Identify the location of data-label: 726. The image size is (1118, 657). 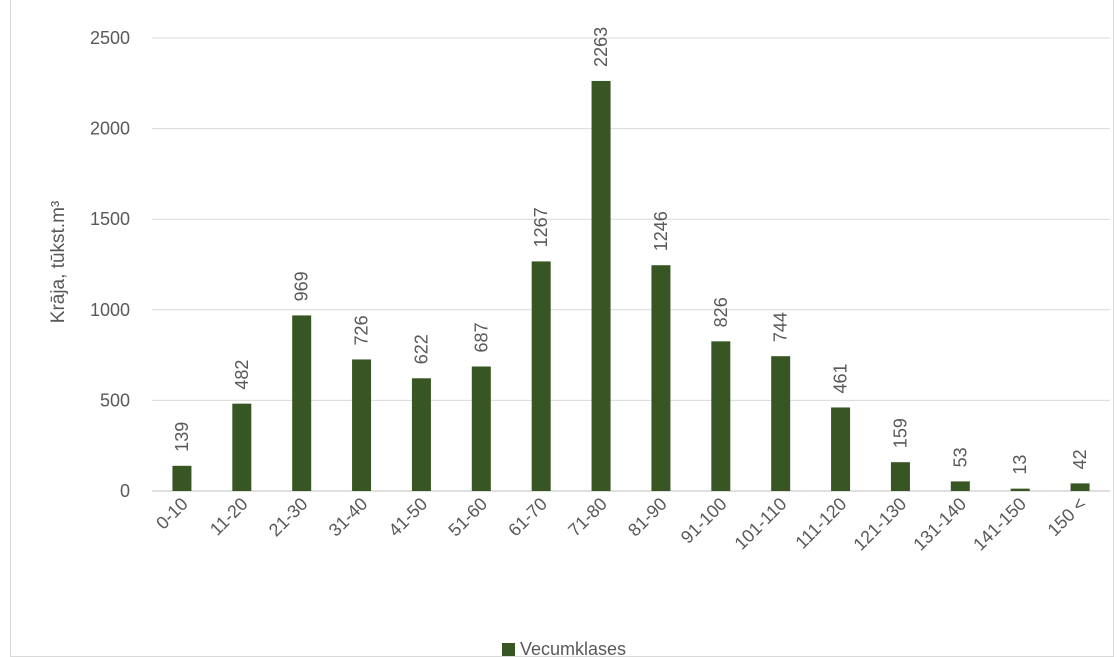
(362, 330).